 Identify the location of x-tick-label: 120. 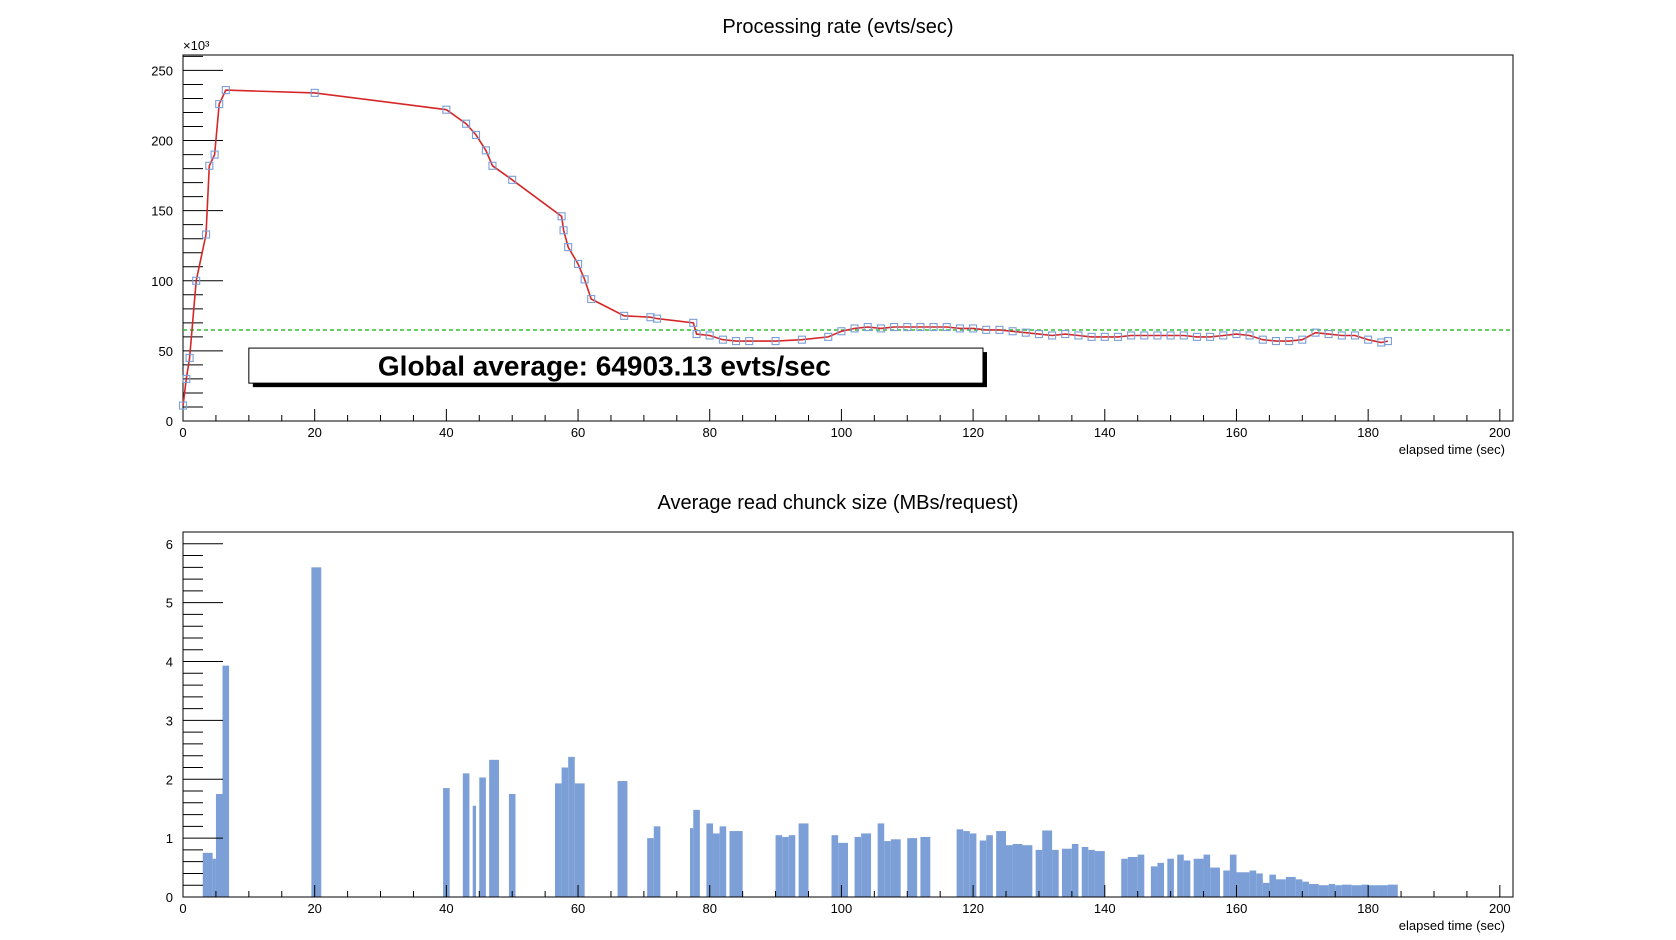
(973, 908).